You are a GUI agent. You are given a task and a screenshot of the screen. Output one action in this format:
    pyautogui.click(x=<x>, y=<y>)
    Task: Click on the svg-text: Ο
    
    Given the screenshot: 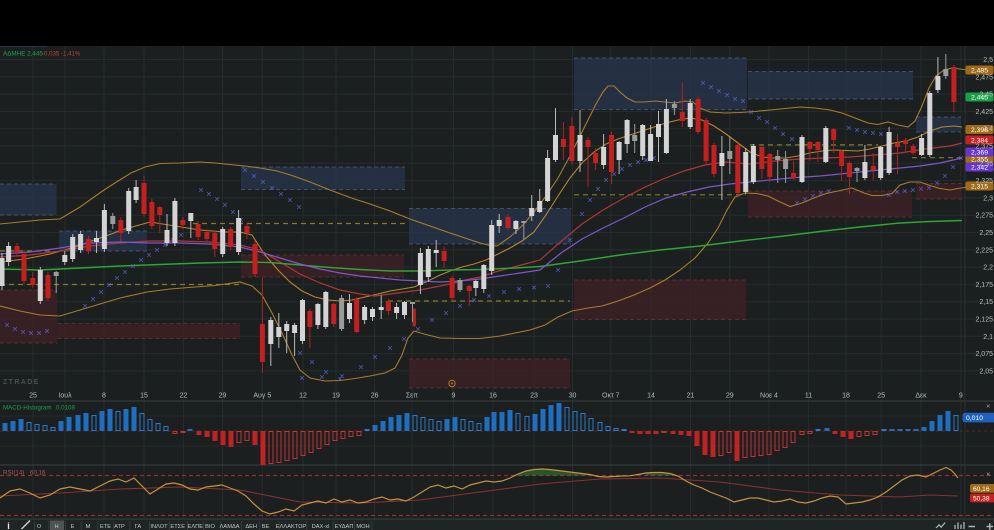 What is the action you would take?
    pyautogui.click(x=39, y=527)
    